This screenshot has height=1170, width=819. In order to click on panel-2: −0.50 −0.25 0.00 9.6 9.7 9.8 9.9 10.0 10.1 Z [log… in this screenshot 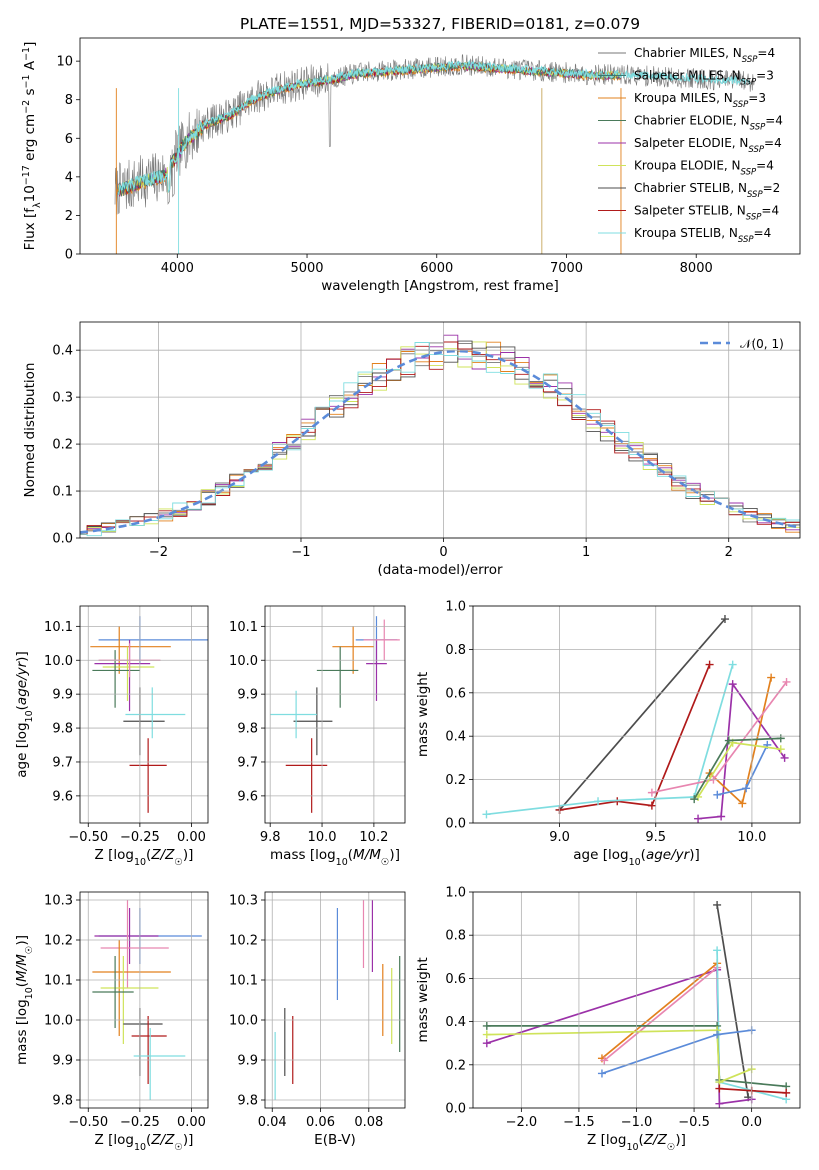, I will do `click(111, 736)`.